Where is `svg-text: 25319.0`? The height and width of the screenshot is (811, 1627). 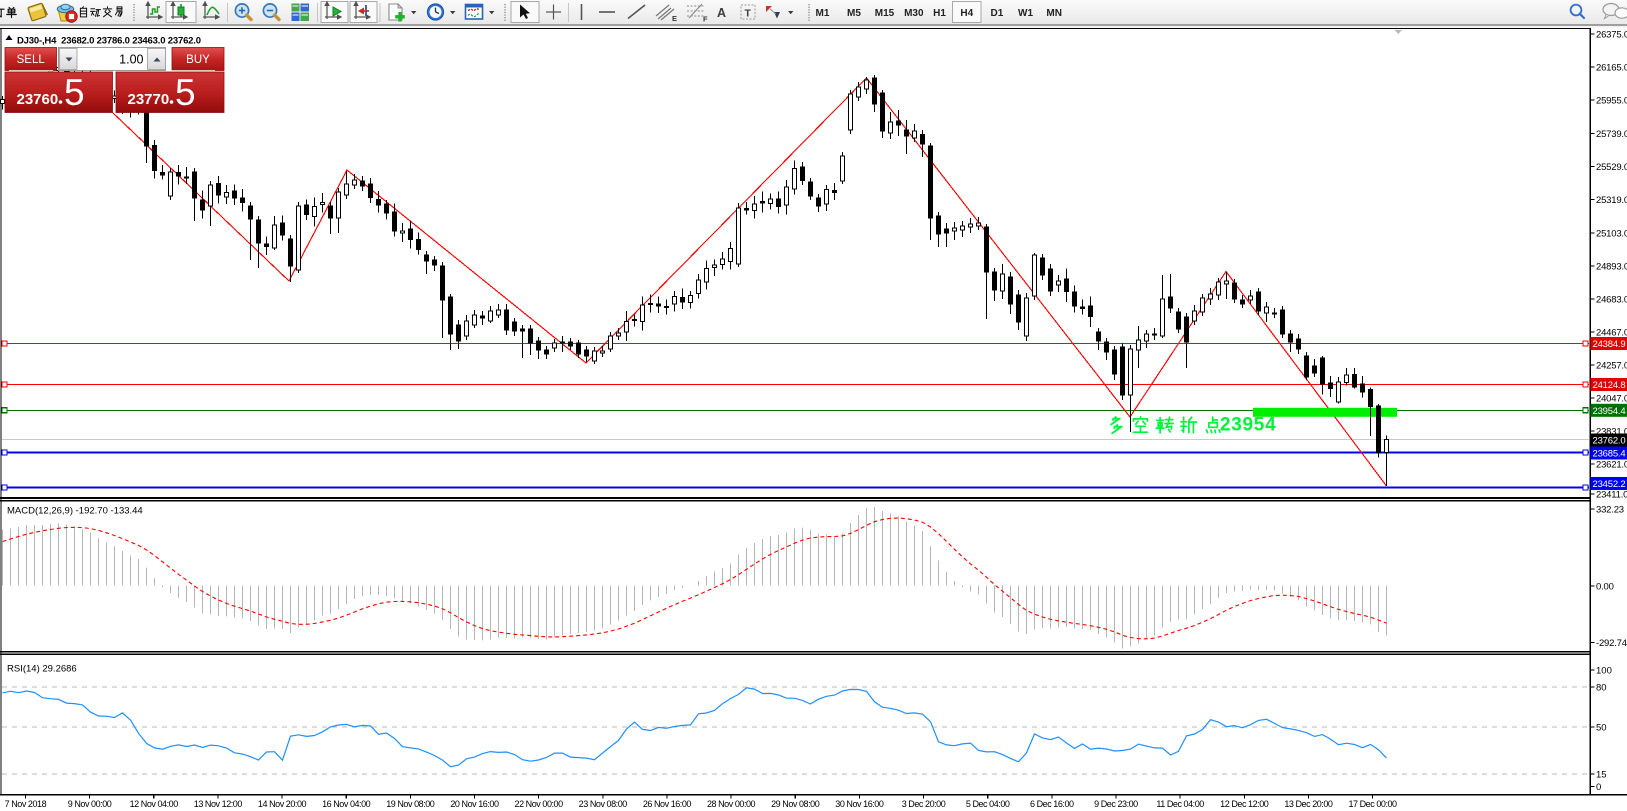
svg-text: 25319.0 is located at coordinates (1611, 200).